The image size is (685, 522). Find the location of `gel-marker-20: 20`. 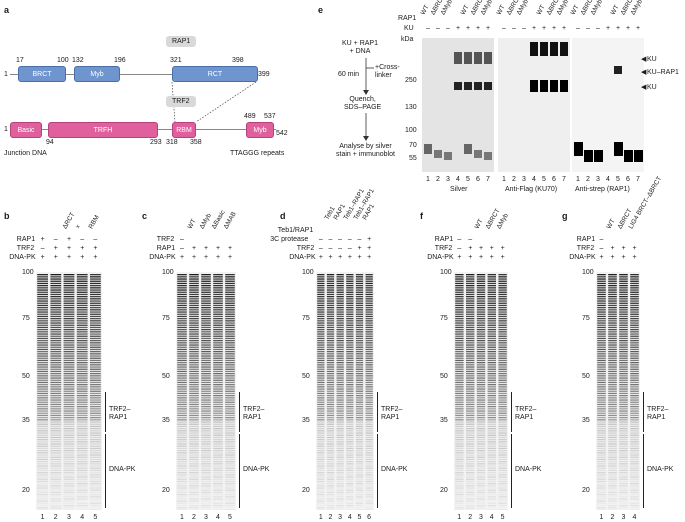

gel-marker-20: 20 is located at coordinates (444, 490).